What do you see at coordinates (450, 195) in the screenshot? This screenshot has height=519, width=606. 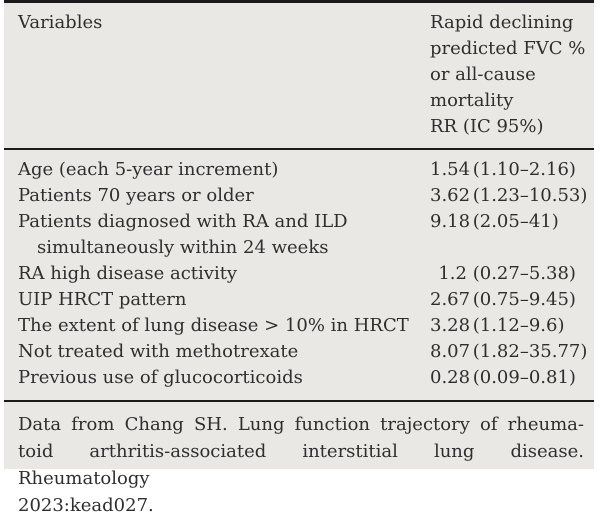 I see `rr-value: 3.62` at bounding box center [450, 195].